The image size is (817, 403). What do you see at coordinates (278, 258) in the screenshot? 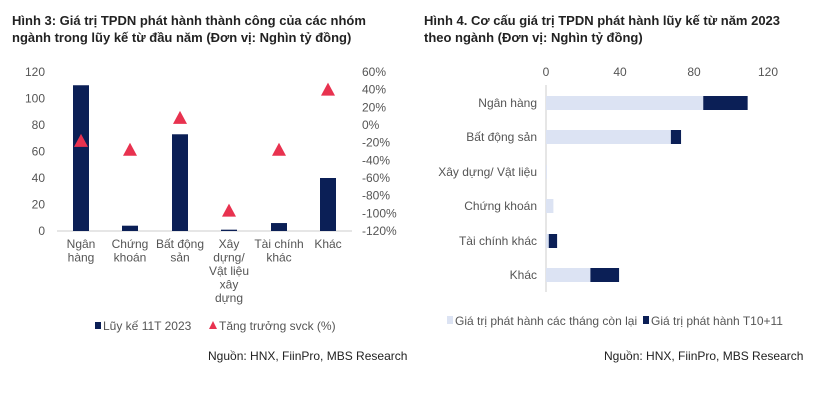
I see `x-tick-label: khác` at bounding box center [278, 258].